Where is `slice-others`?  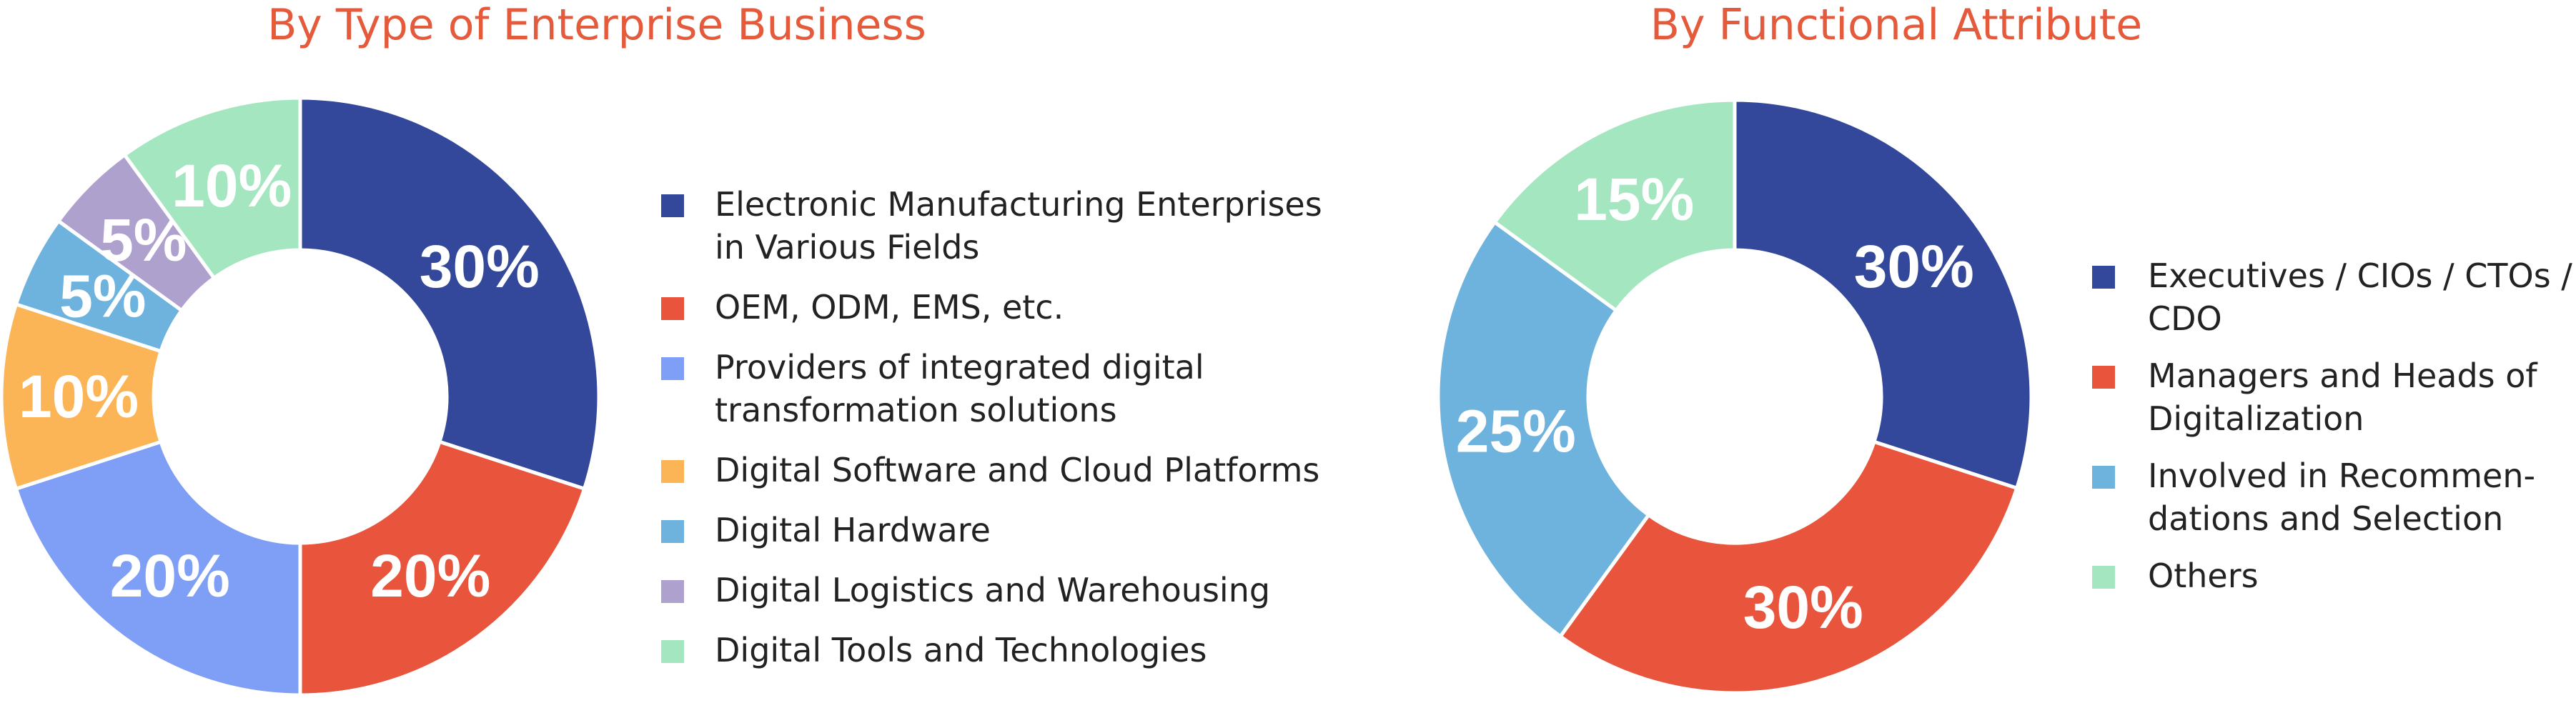
slice-others is located at coordinates (1615, 205).